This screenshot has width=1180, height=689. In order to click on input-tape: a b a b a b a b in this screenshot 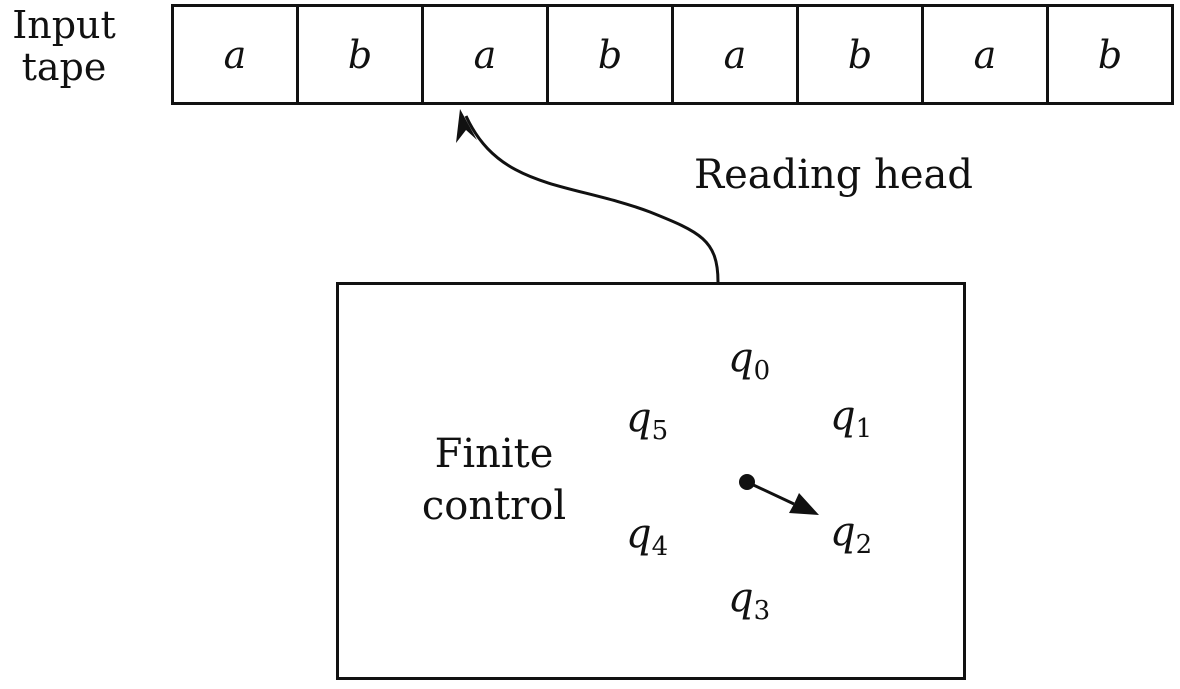, I will do `click(672, 54)`.